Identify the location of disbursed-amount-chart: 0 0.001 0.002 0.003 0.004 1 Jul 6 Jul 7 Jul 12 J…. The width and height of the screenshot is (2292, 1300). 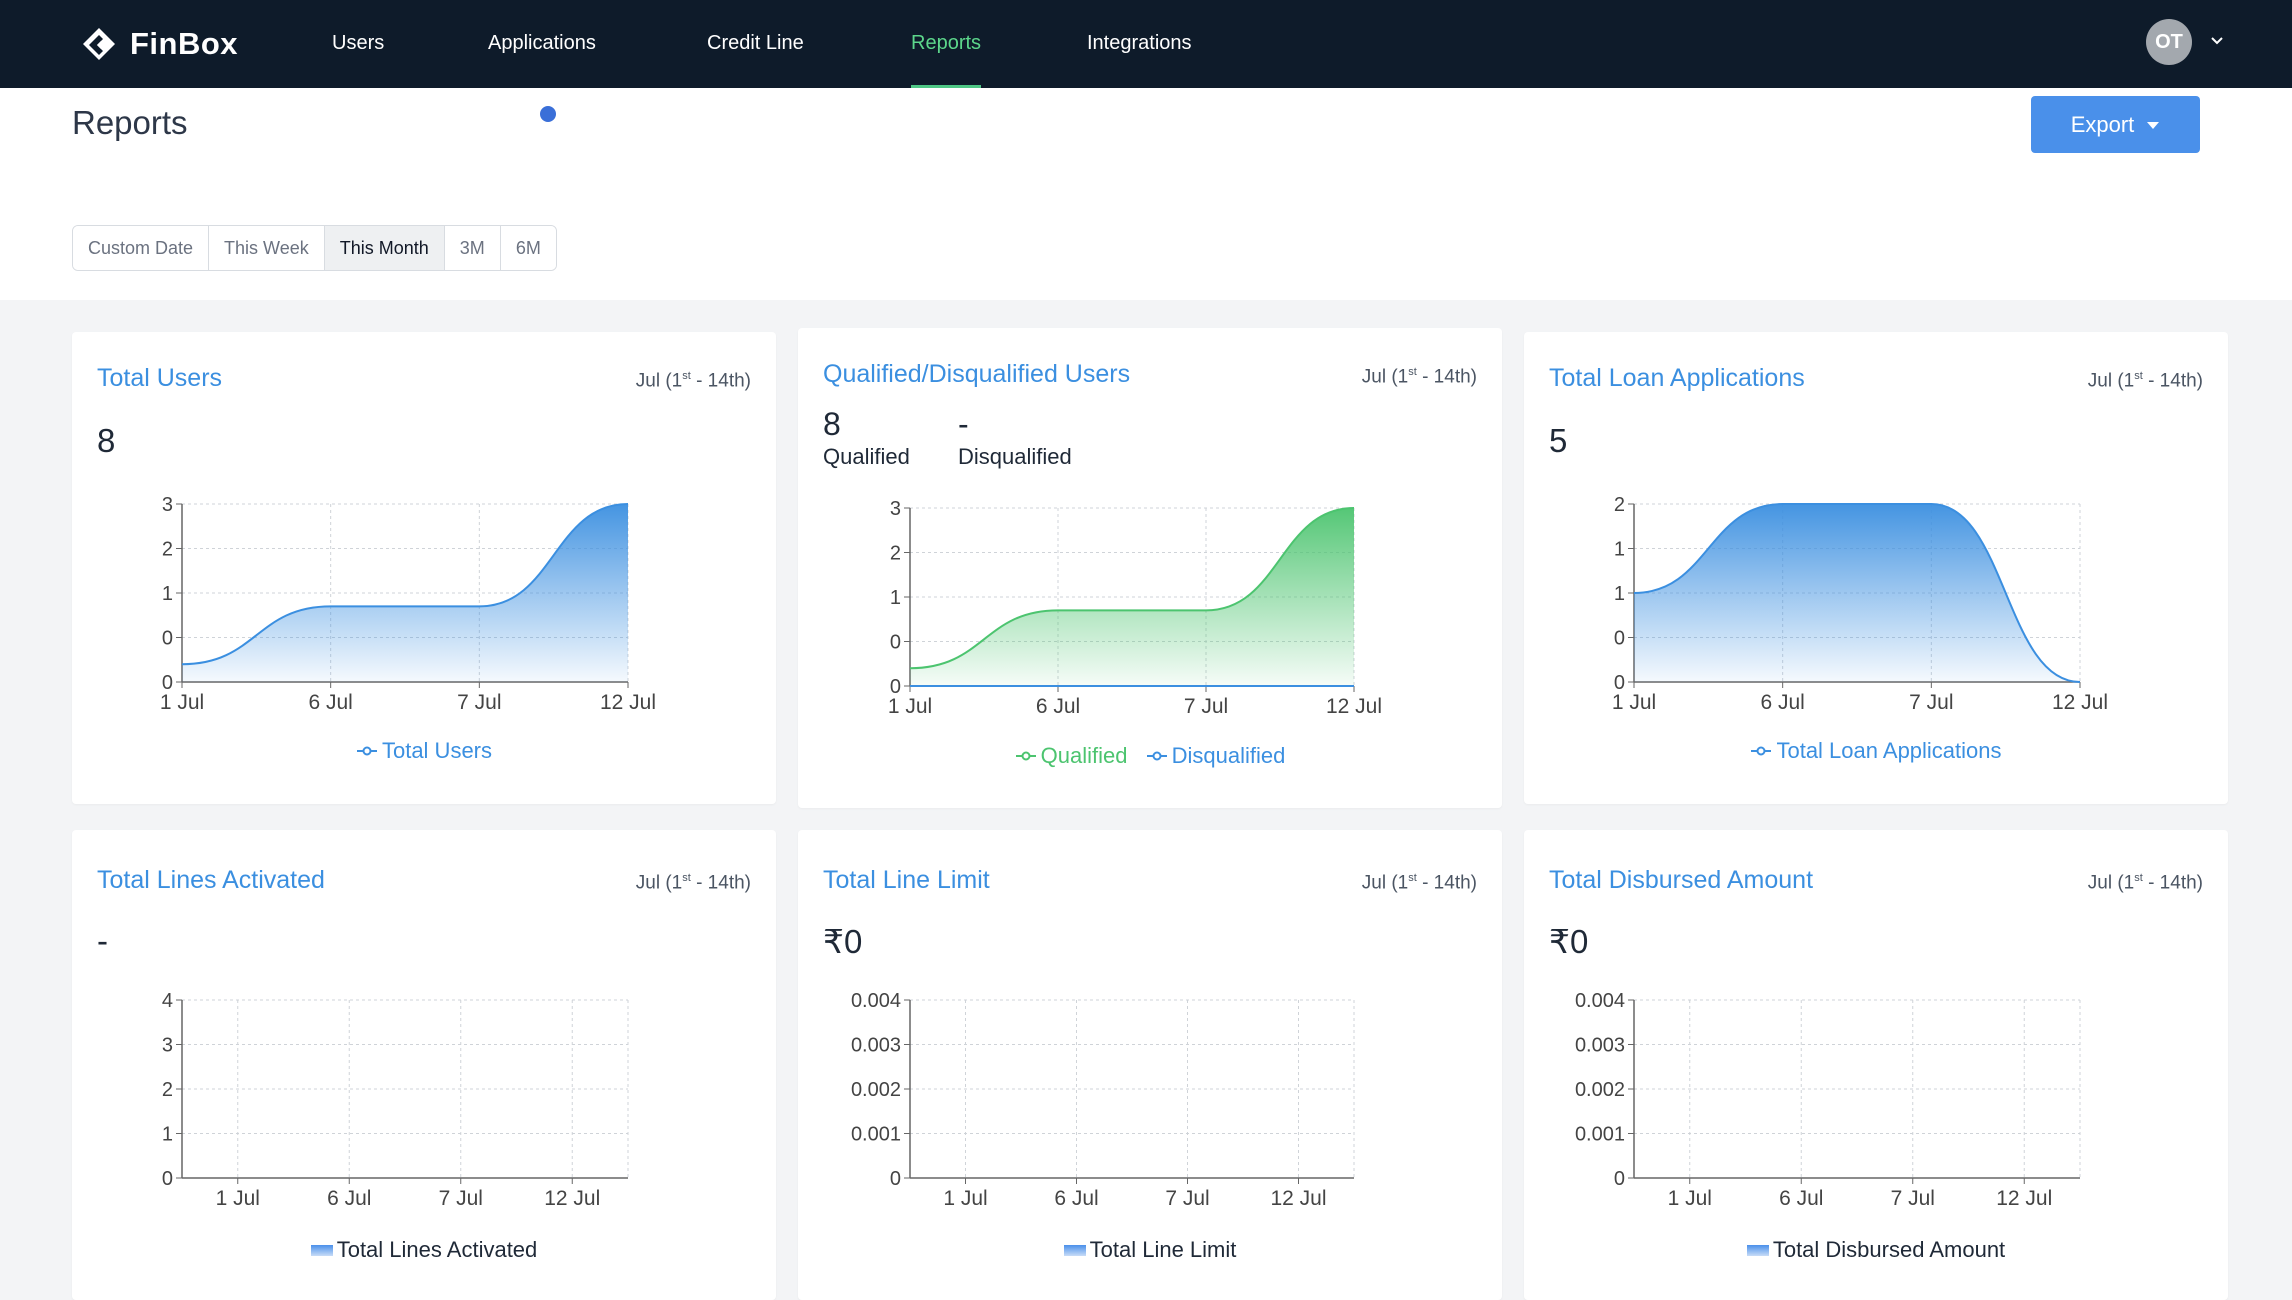
(1828, 1100).